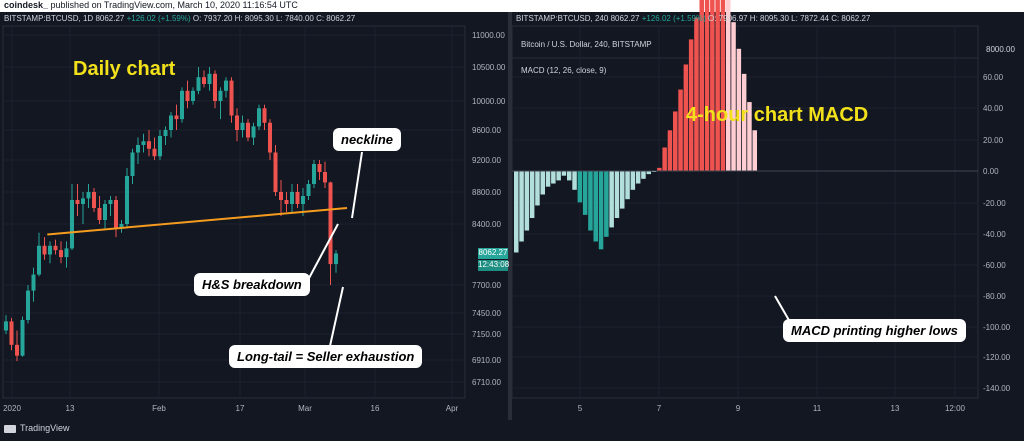  I want to click on right-y-tick: -140.00, so click(997, 388).